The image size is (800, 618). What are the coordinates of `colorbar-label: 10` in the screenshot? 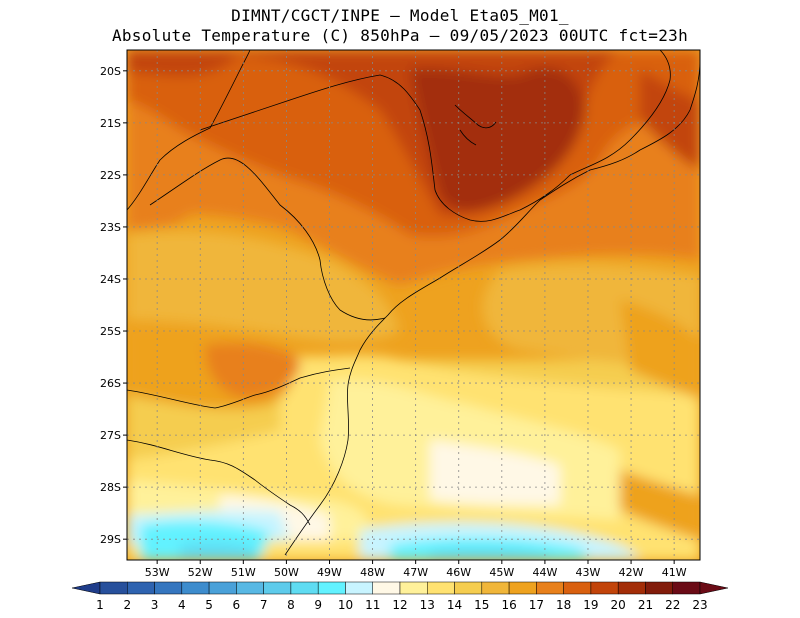 It's located at (345, 605).